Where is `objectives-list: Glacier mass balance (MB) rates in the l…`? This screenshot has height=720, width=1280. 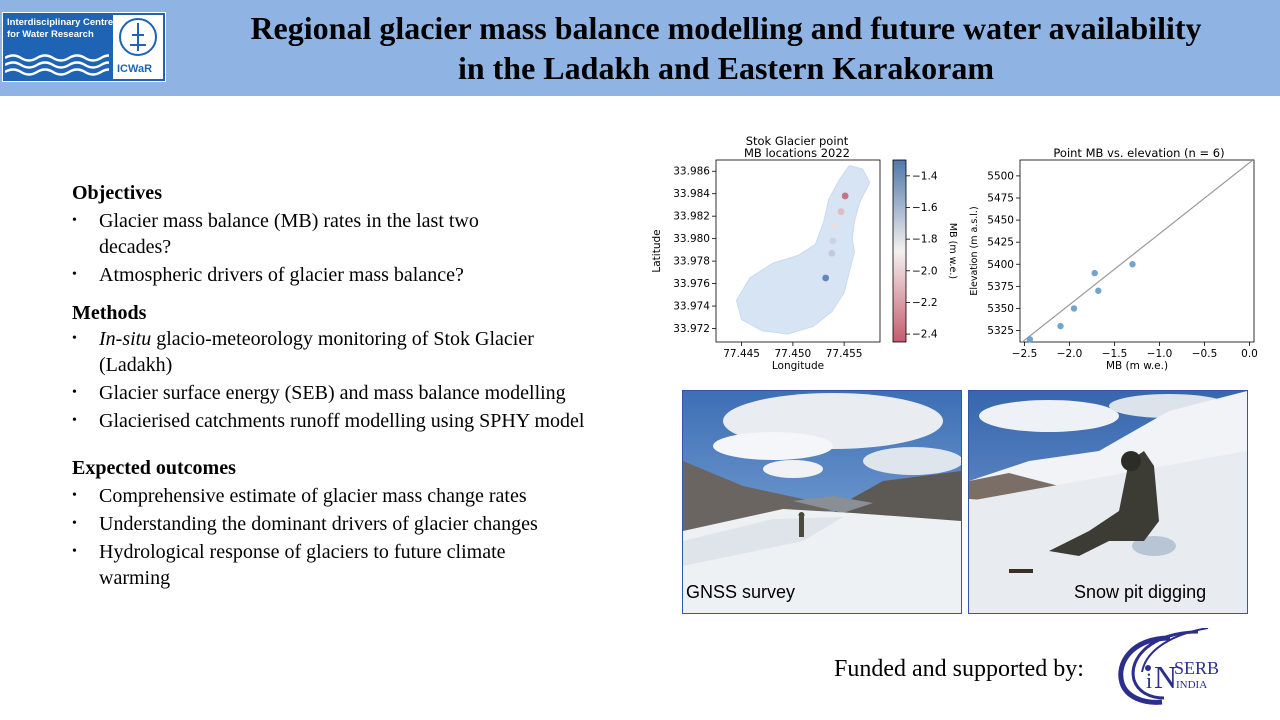
objectives-list: Glacier mass balance (MB) rates in the l… is located at coordinates (275, 249).